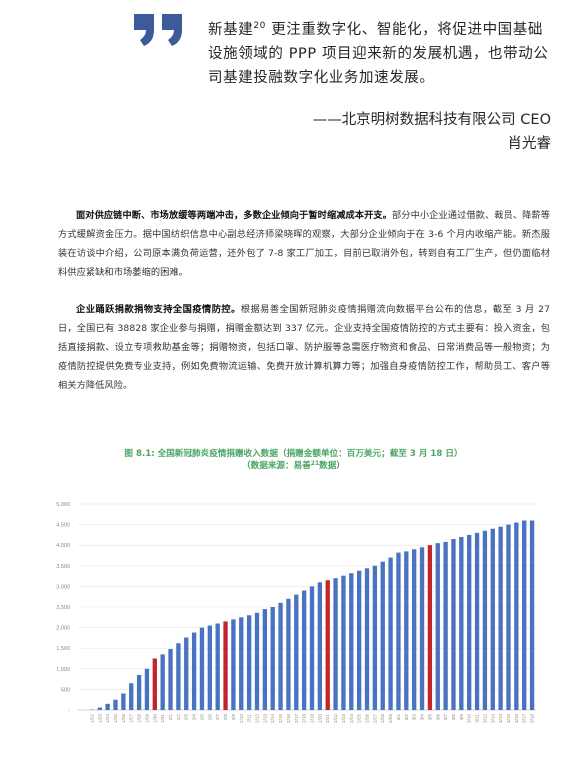 The image size is (587, 779). Describe the element at coordinates (63, 567) in the screenshot. I see `y-tick-label: 3,500` at that location.